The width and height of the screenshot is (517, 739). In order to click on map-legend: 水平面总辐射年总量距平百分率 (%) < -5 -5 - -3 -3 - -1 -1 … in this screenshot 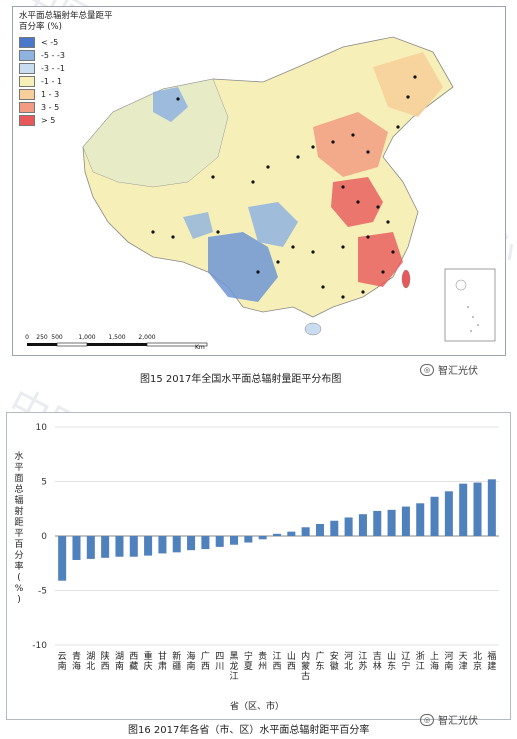, I will do `click(68, 69)`.